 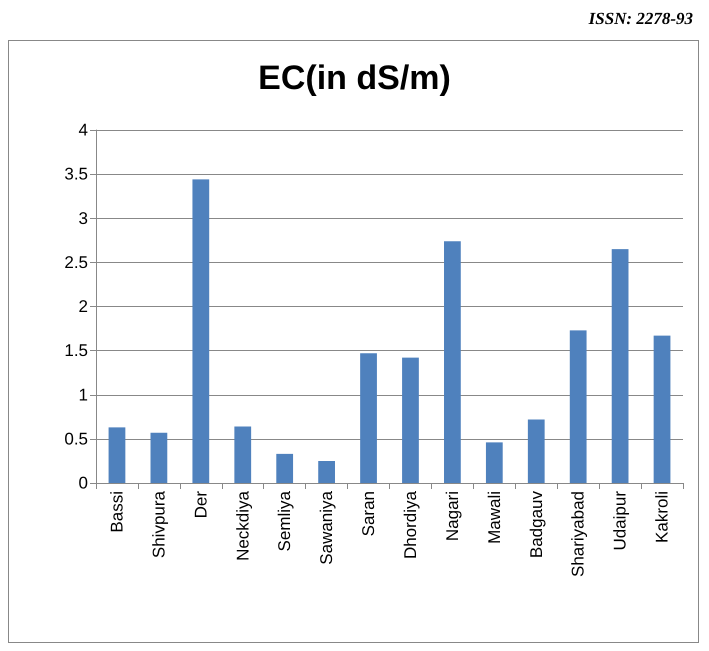 What do you see at coordinates (158, 524) in the screenshot?
I see `x-tick-label: Shivpura` at bounding box center [158, 524].